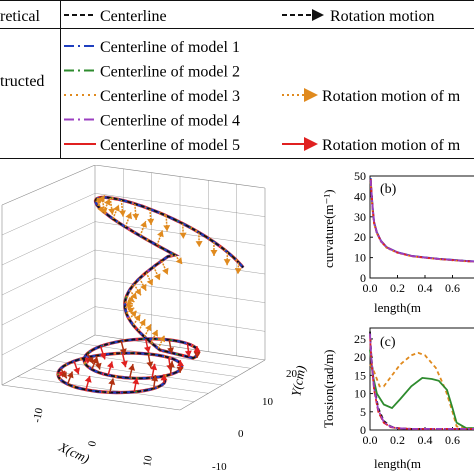 Image resolution: width=474 pixels, height=474 pixels. Describe the element at coordinates (363, 278) in the screenshot. I see `panel-b-ytick-label: 0` at that location.